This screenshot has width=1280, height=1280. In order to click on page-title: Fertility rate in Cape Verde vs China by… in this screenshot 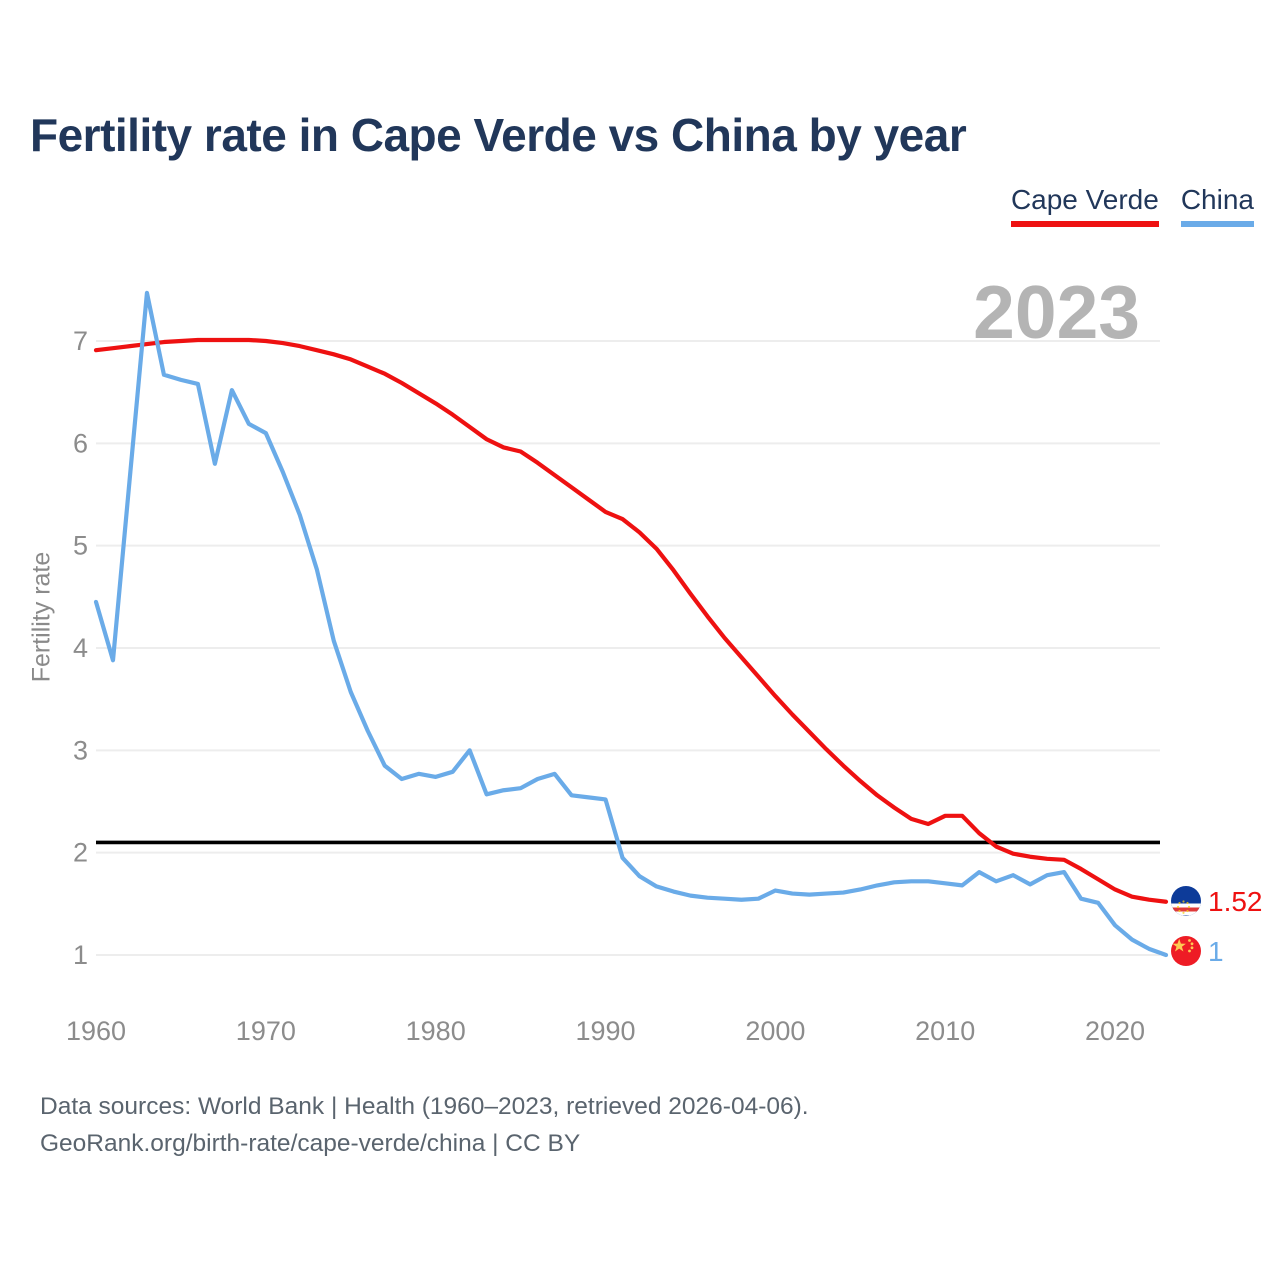, I will do `click(498, 135)`.